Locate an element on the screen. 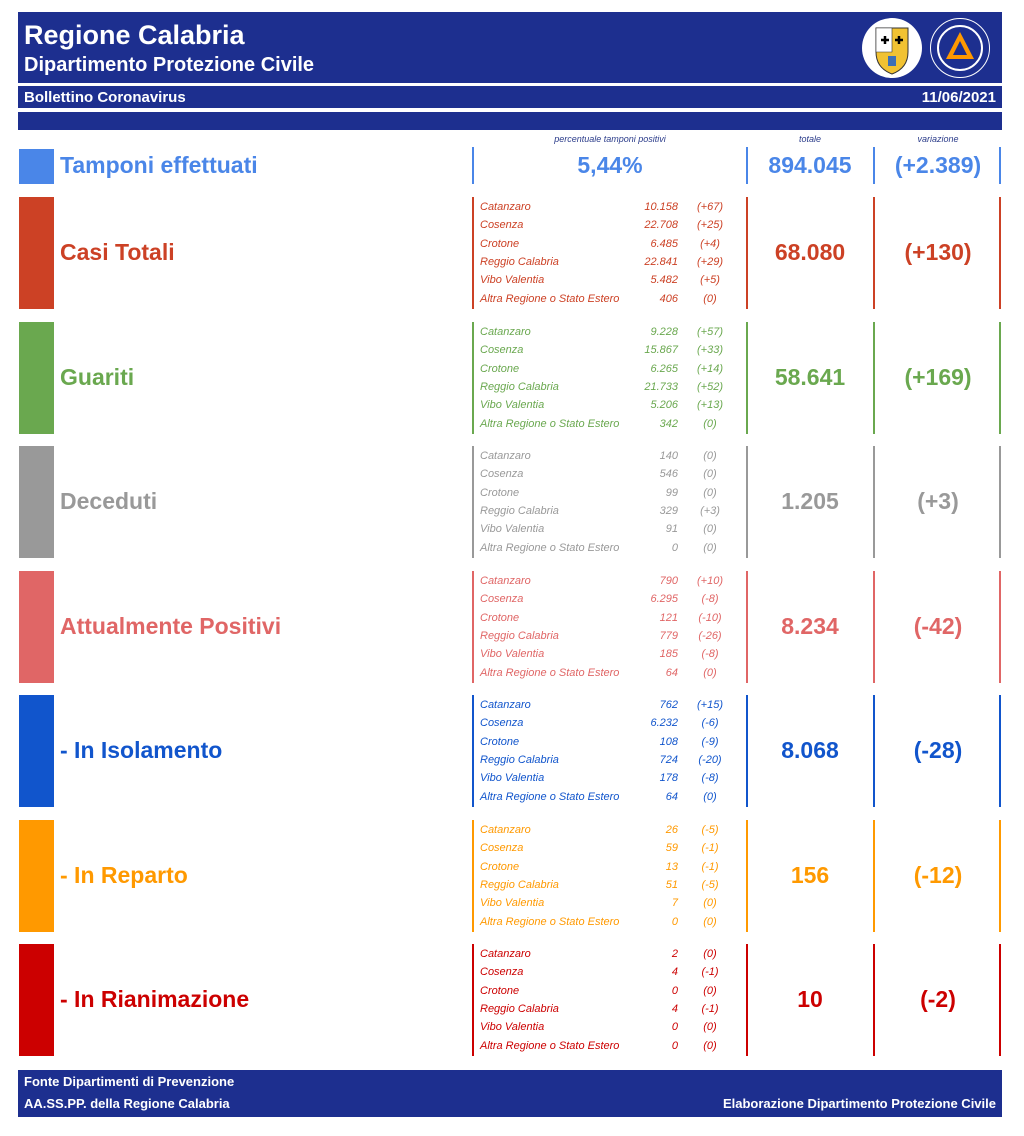 This screenshot has height=1136, width=1024. section-variation: (-28) is located at coordinates (938, 750).